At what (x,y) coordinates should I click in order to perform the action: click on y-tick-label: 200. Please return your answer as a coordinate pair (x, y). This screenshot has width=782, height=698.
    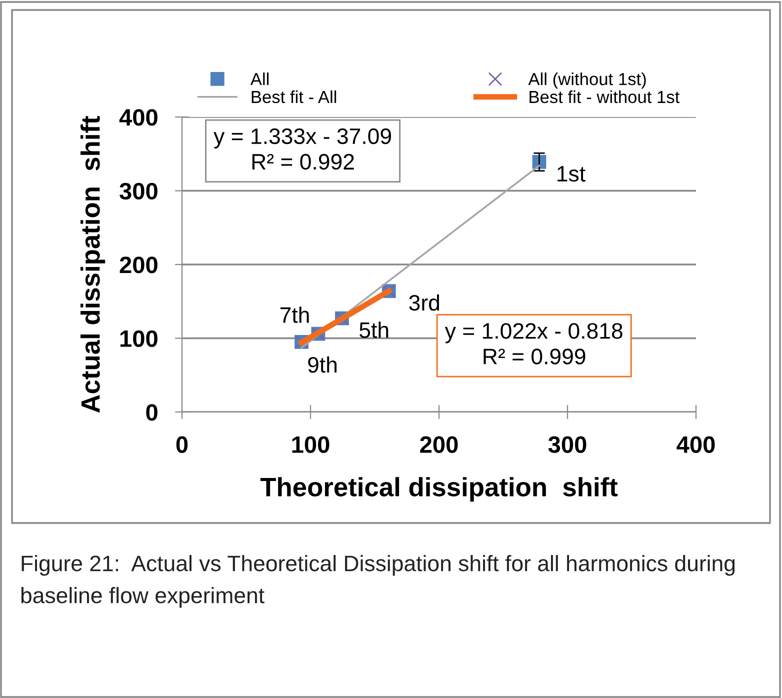
    Looking at the image, I should click on (139, 265).